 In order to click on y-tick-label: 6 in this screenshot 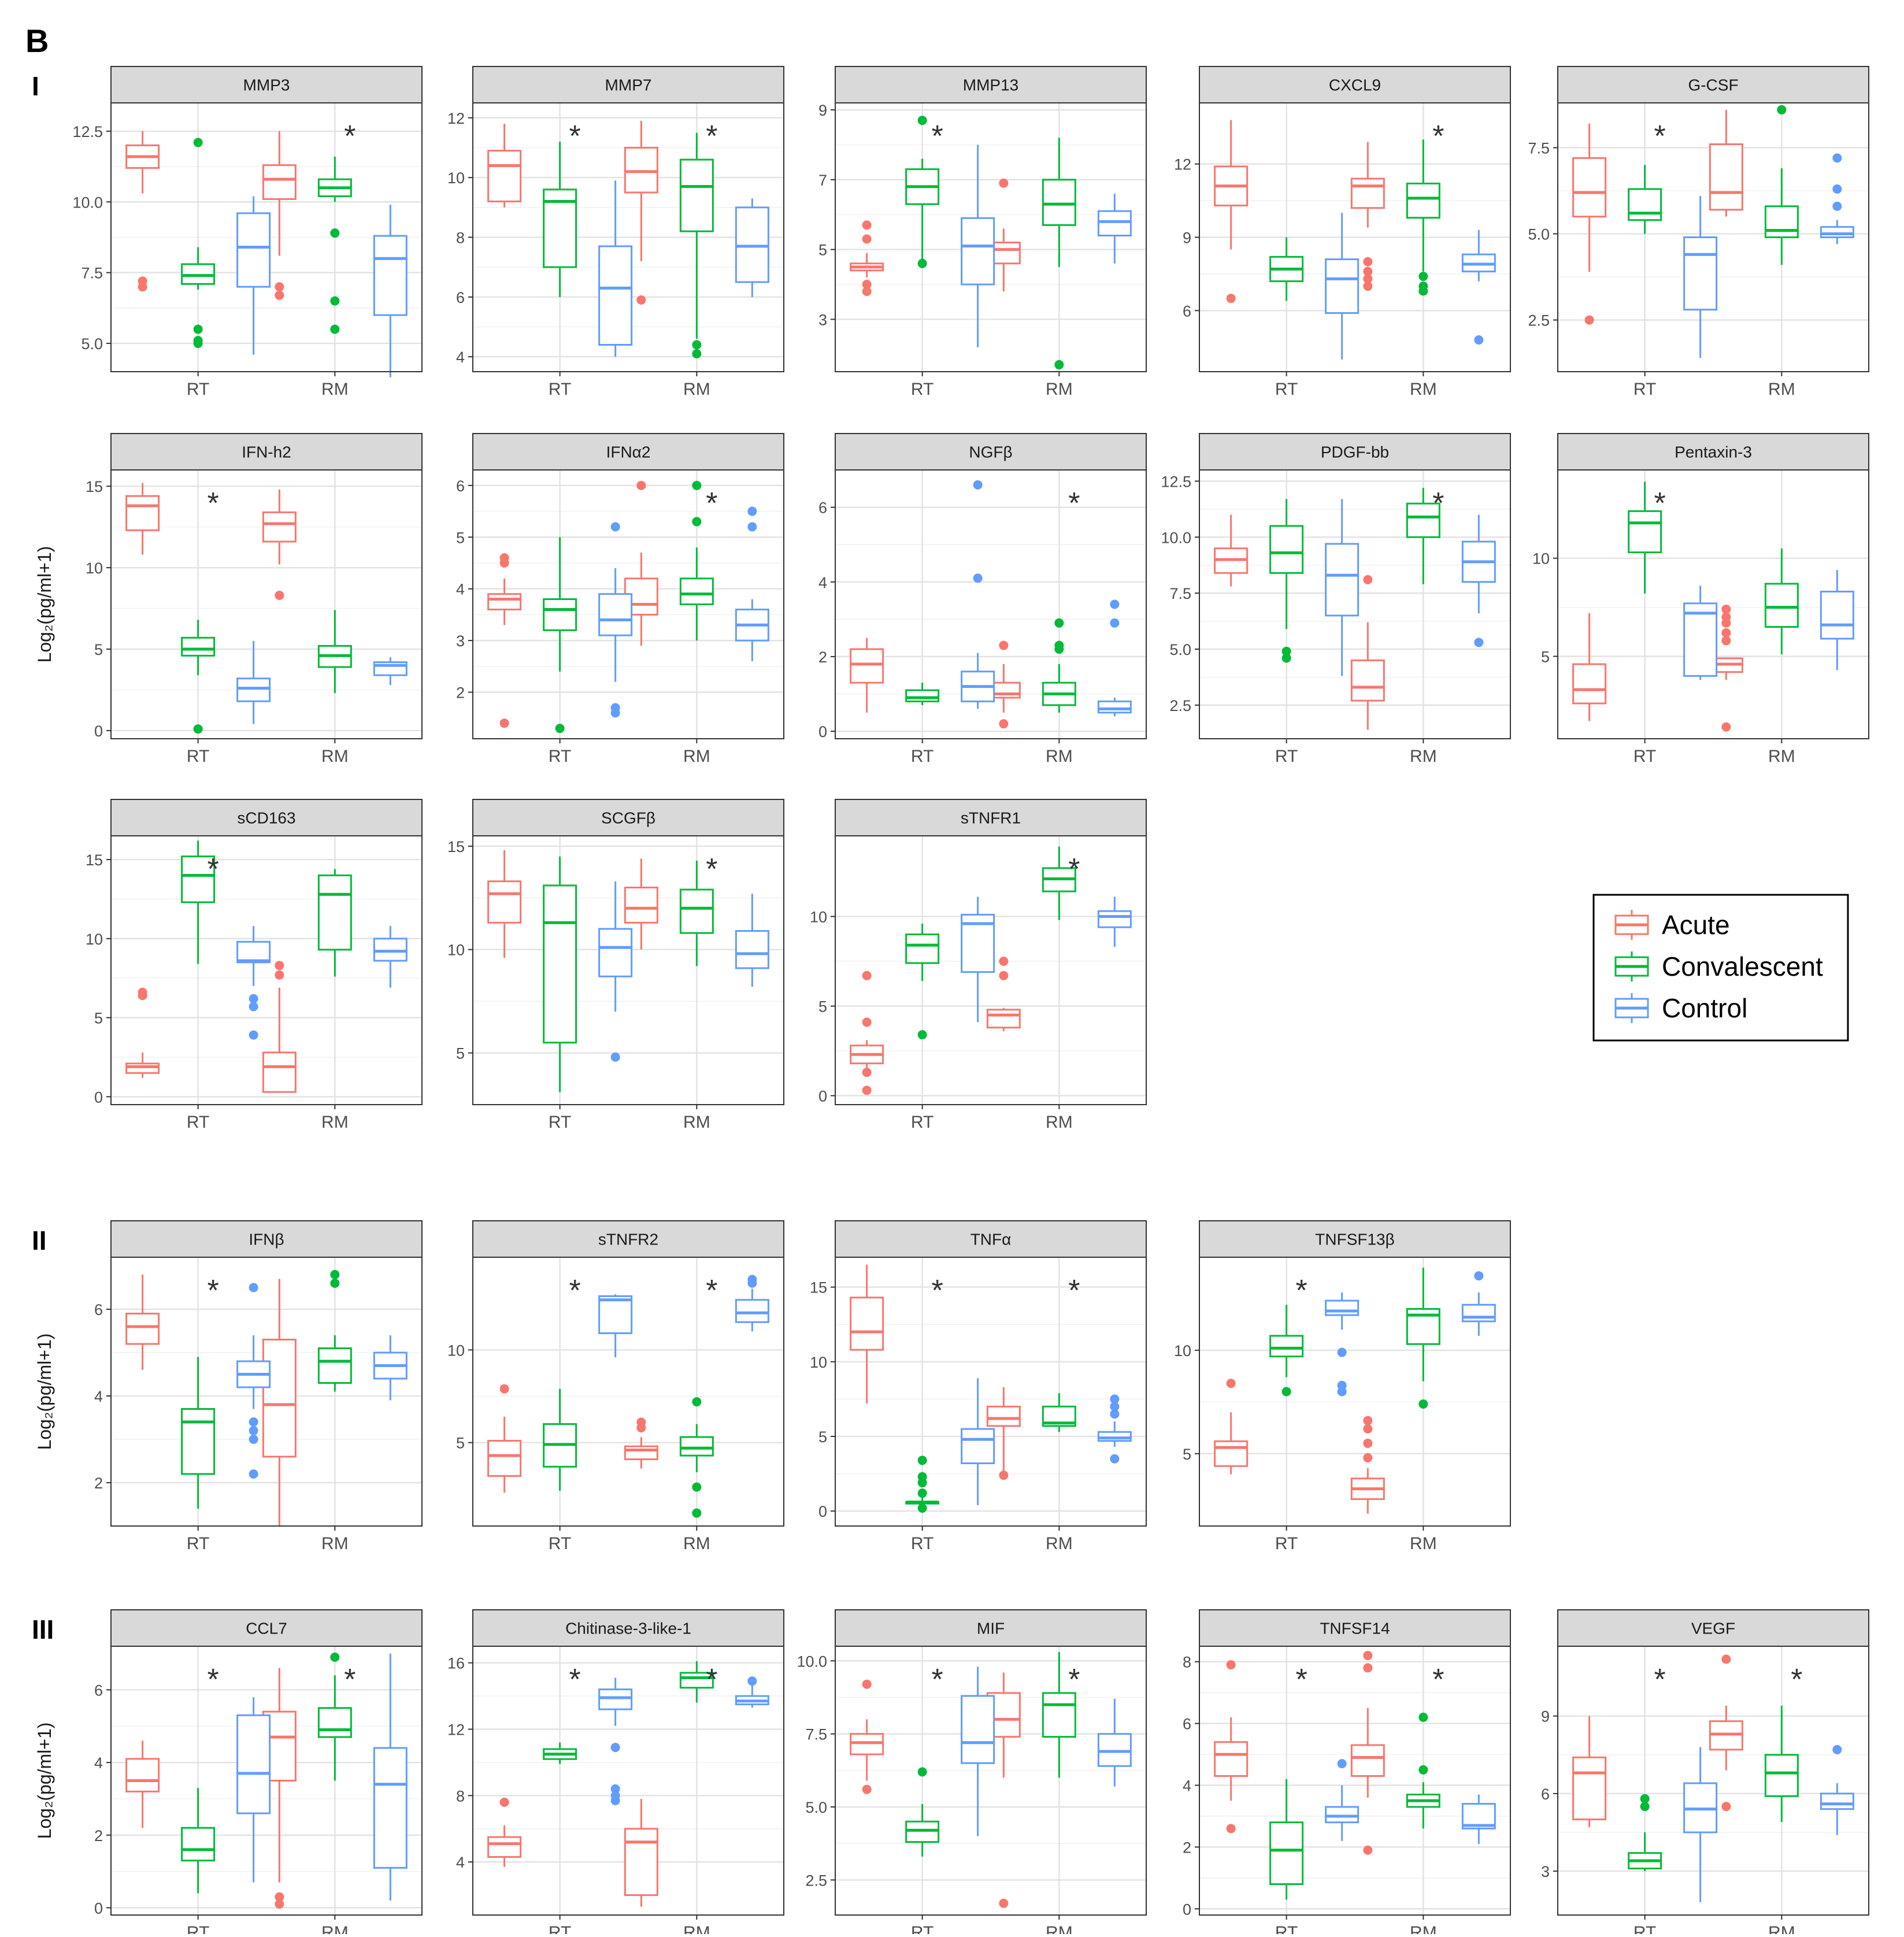, I will do `click(98, 1310)`.